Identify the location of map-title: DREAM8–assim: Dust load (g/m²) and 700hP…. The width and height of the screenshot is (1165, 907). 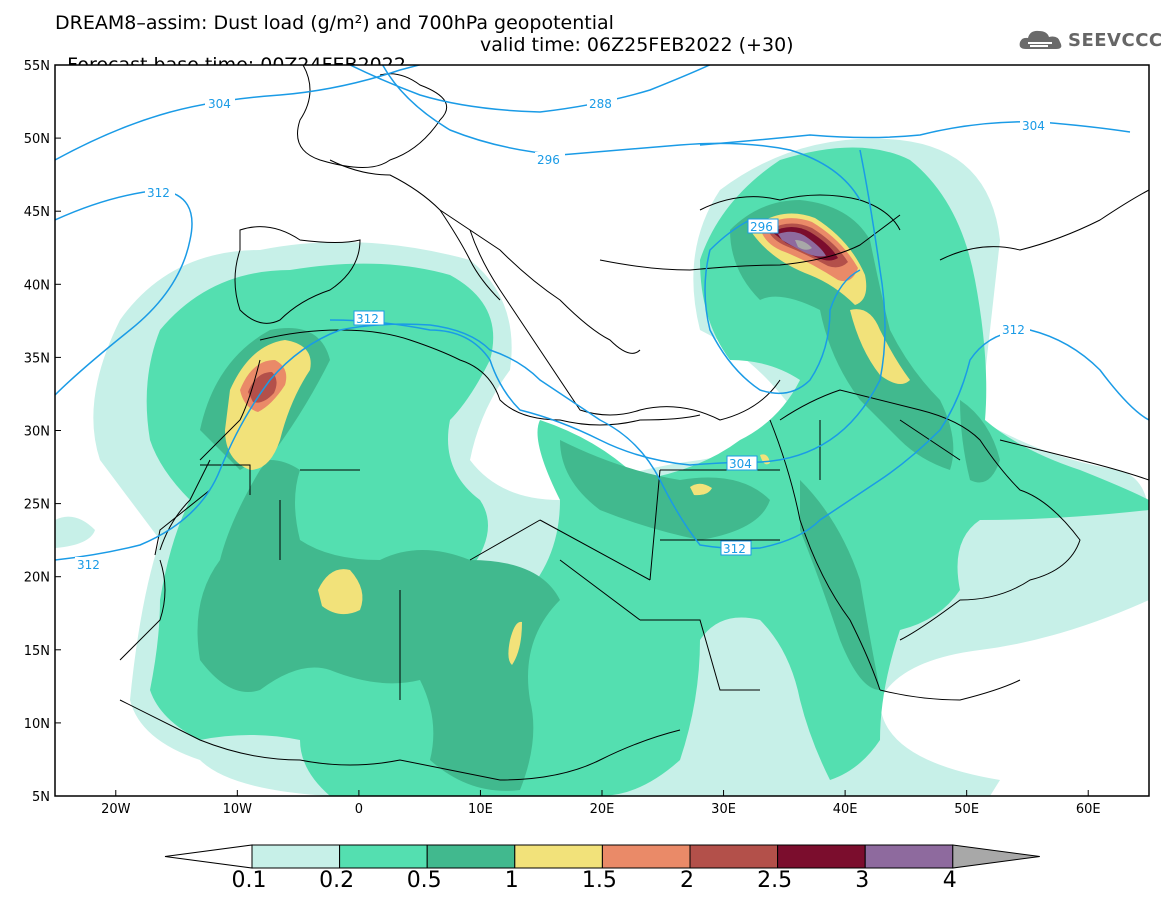
(334, 23).